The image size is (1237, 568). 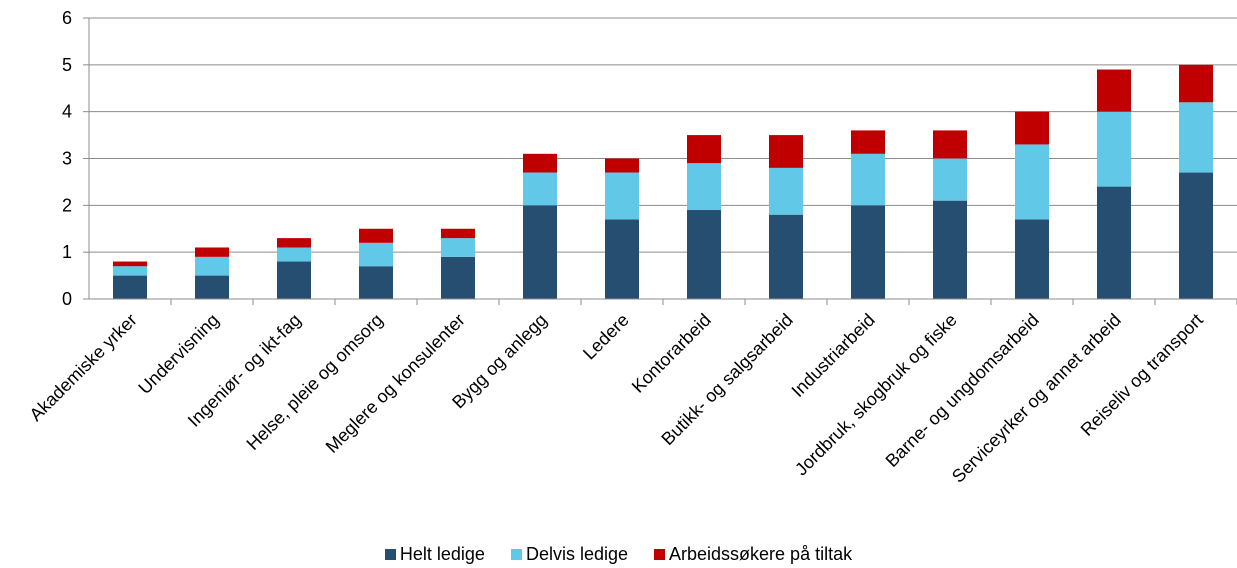 I want to click on legend-item-delvis-ledige: Delvis ledige, so click(x=569, y=554).